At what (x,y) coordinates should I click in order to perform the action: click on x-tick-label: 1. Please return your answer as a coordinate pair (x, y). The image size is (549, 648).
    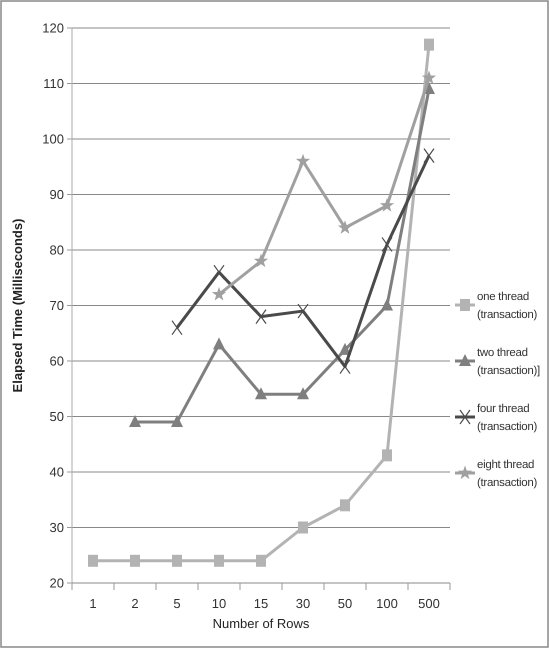
    Looking at the image, I should click on (93, 603).